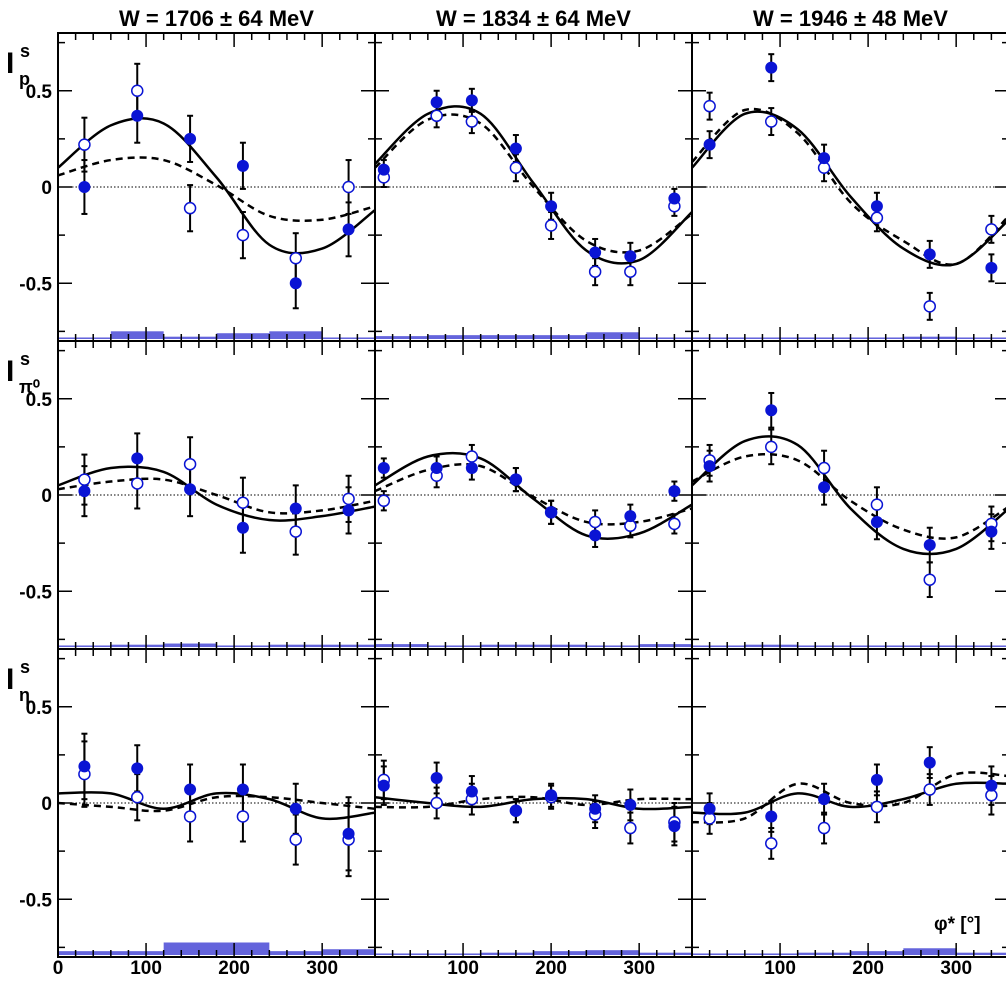 The image size is (1006, 987). I want to click on panel-r0-c0, so click(216, 187).